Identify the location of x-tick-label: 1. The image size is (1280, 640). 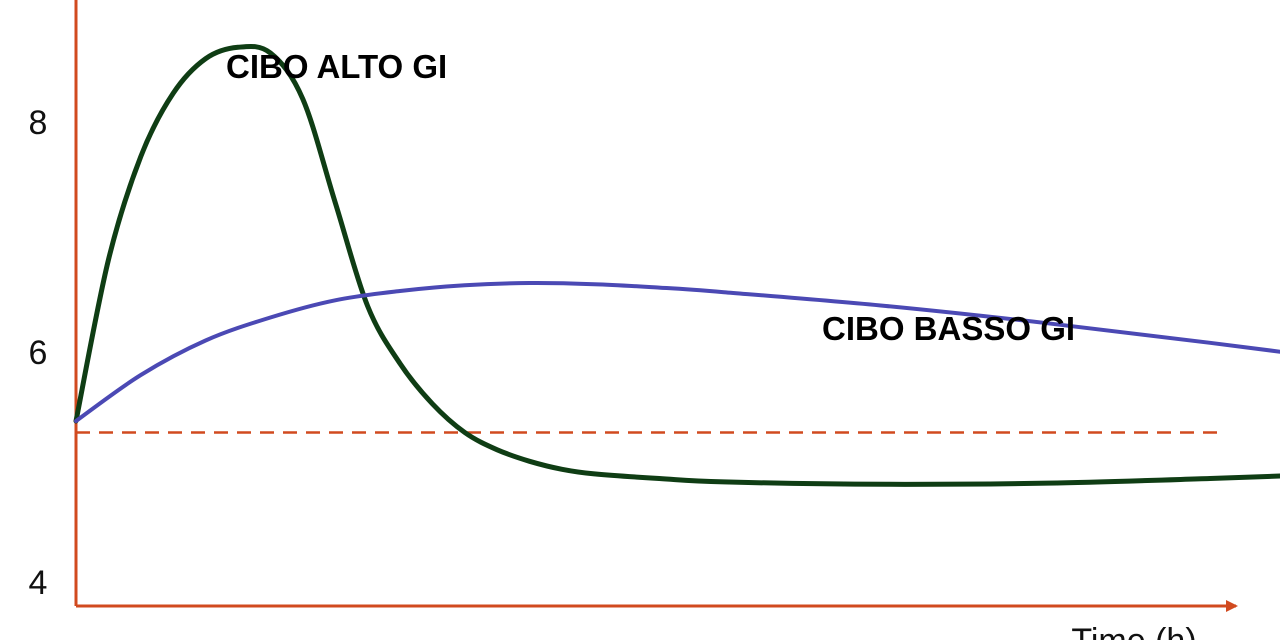
(740, 637).